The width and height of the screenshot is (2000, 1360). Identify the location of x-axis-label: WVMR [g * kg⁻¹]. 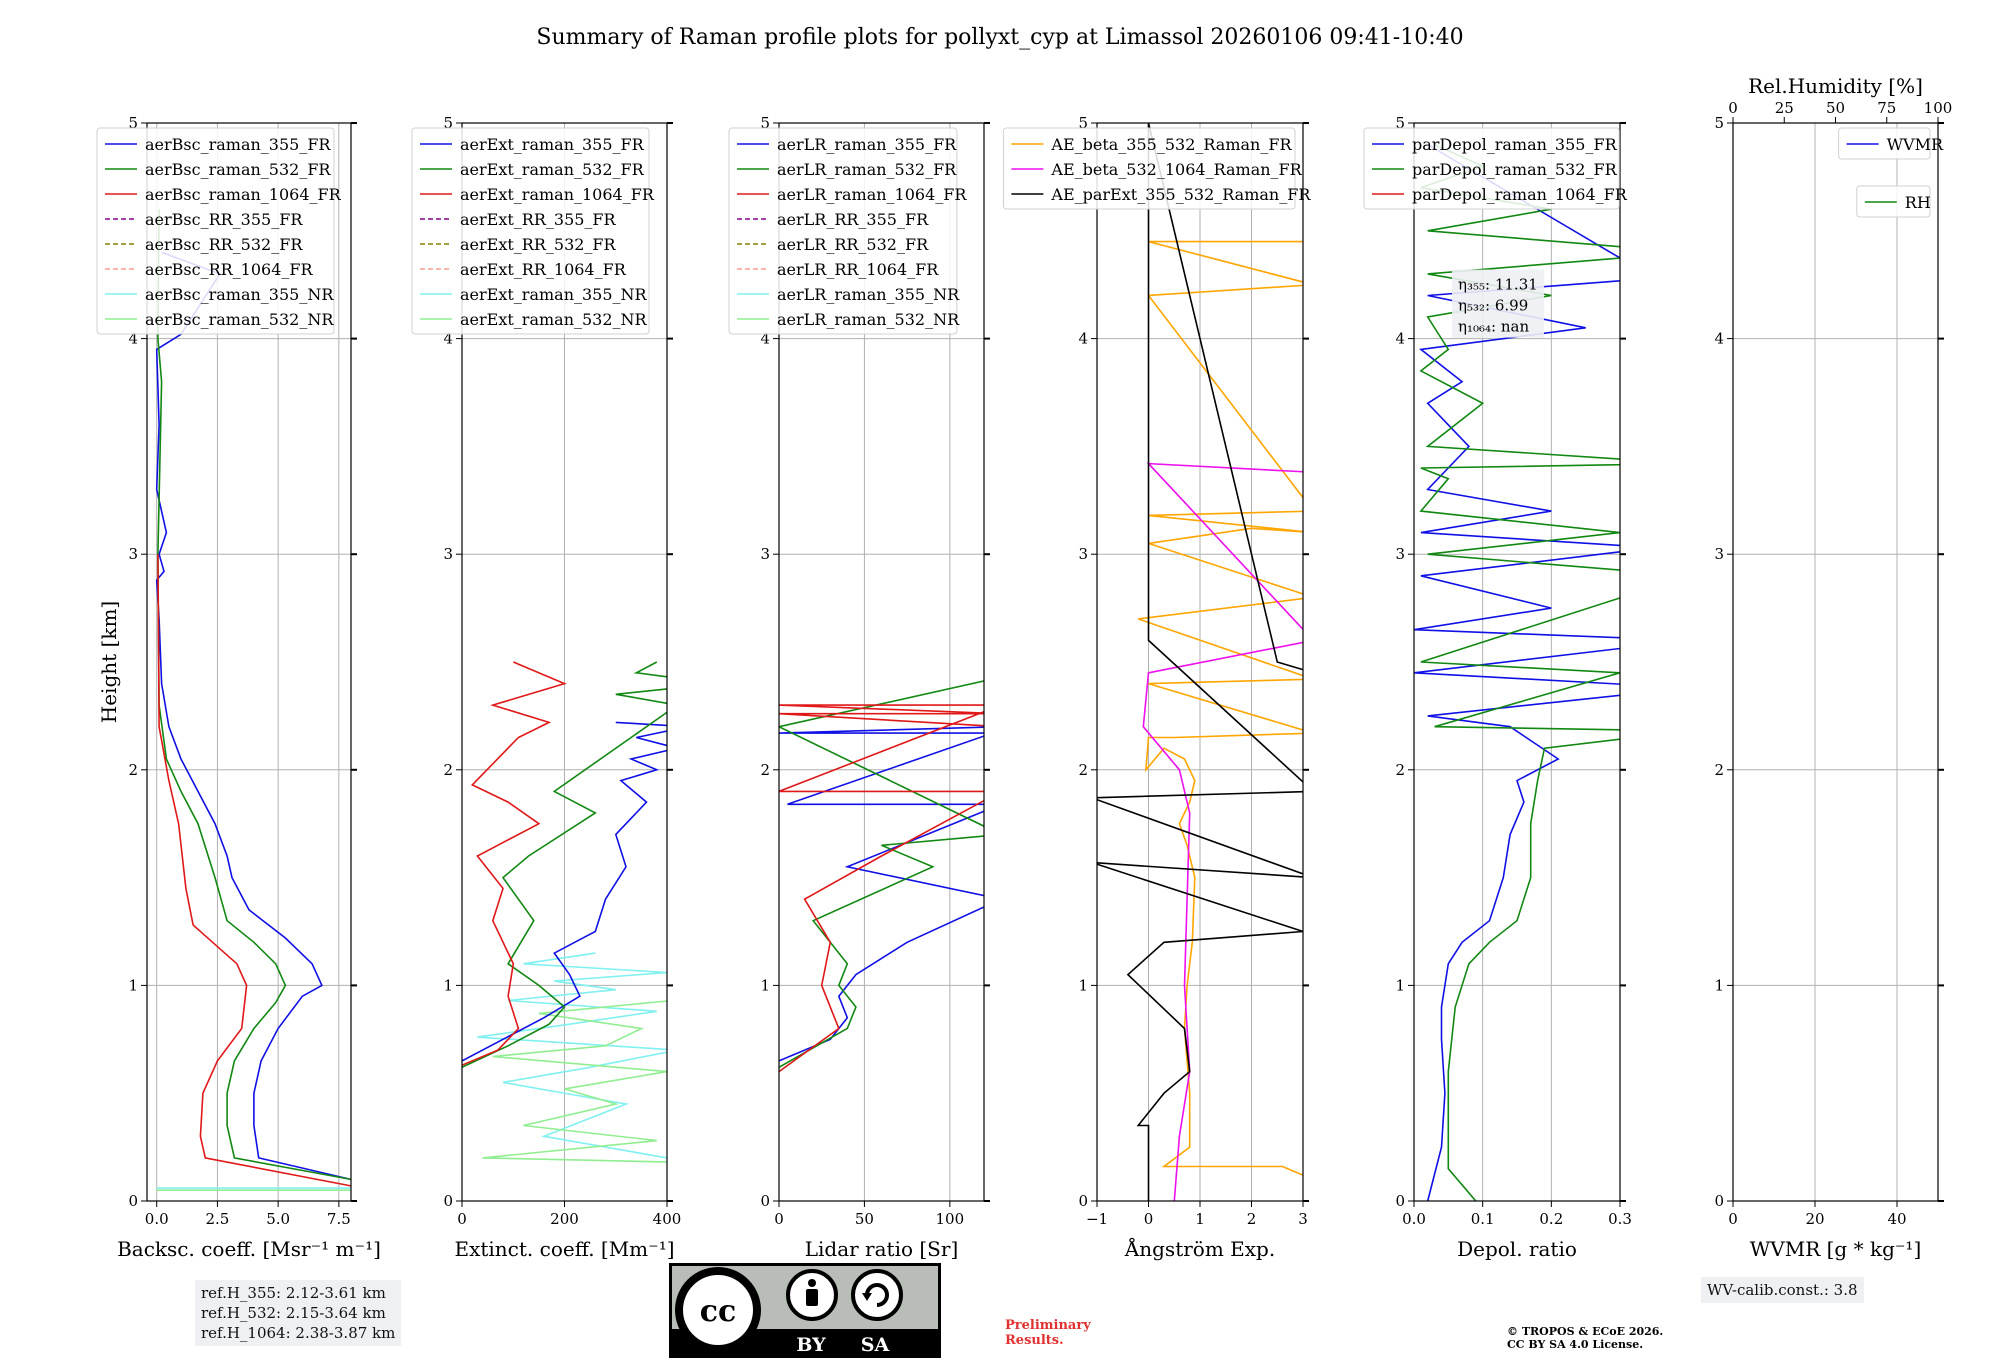
(1836, 1249).